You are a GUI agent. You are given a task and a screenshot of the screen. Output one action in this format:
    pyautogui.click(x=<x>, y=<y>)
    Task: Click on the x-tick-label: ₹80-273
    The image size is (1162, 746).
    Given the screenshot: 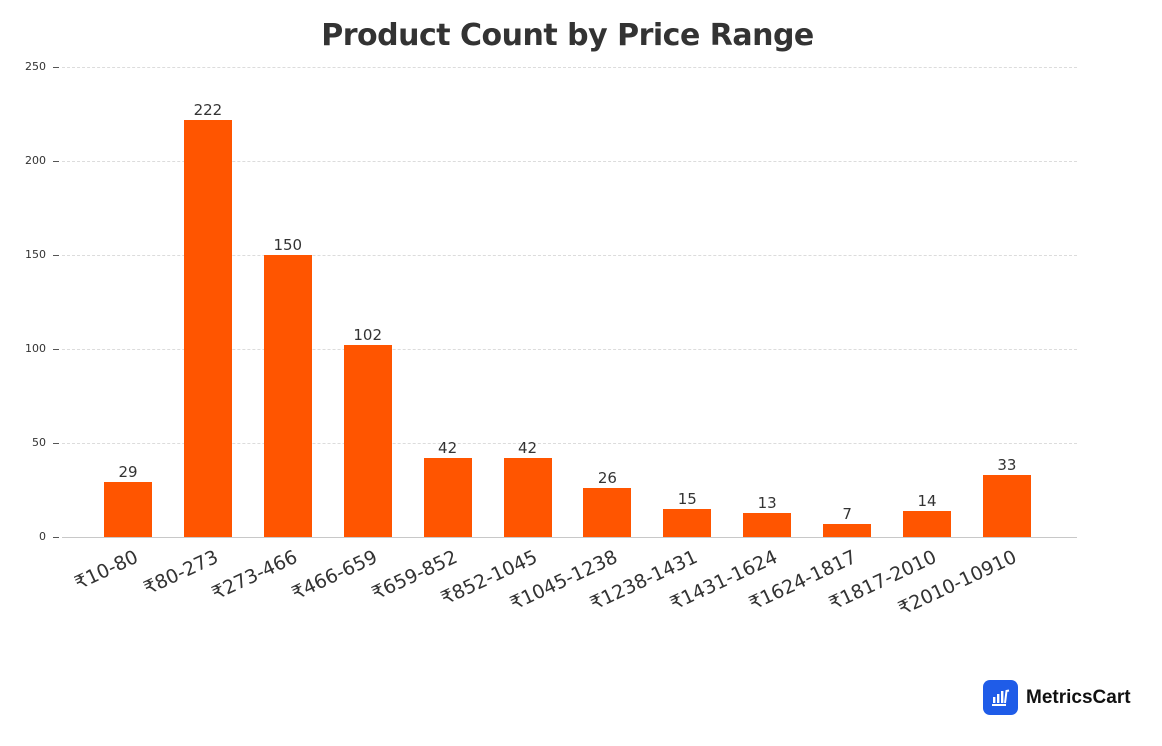 What is the action you would take?
    pyautogui.click(x=180, y=573)
    